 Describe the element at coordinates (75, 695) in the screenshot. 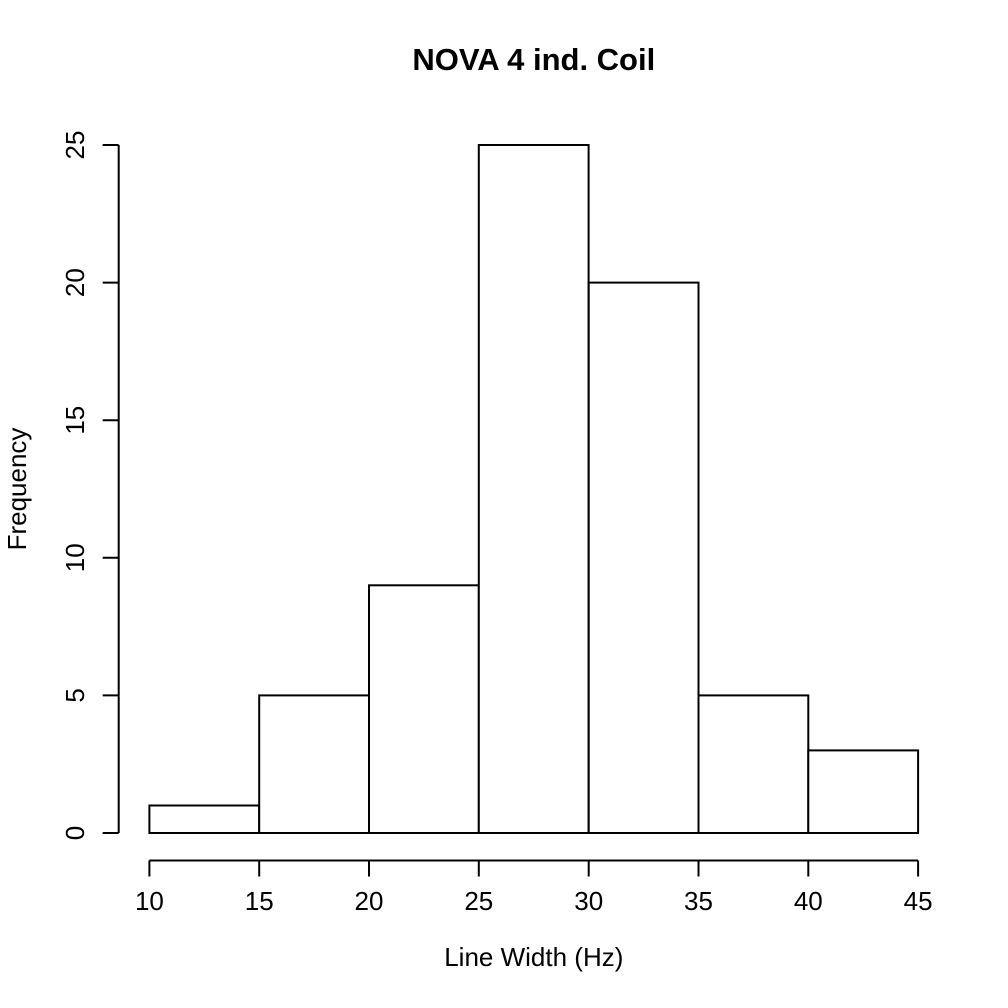

I see `y-tick-label: 5` at that location.